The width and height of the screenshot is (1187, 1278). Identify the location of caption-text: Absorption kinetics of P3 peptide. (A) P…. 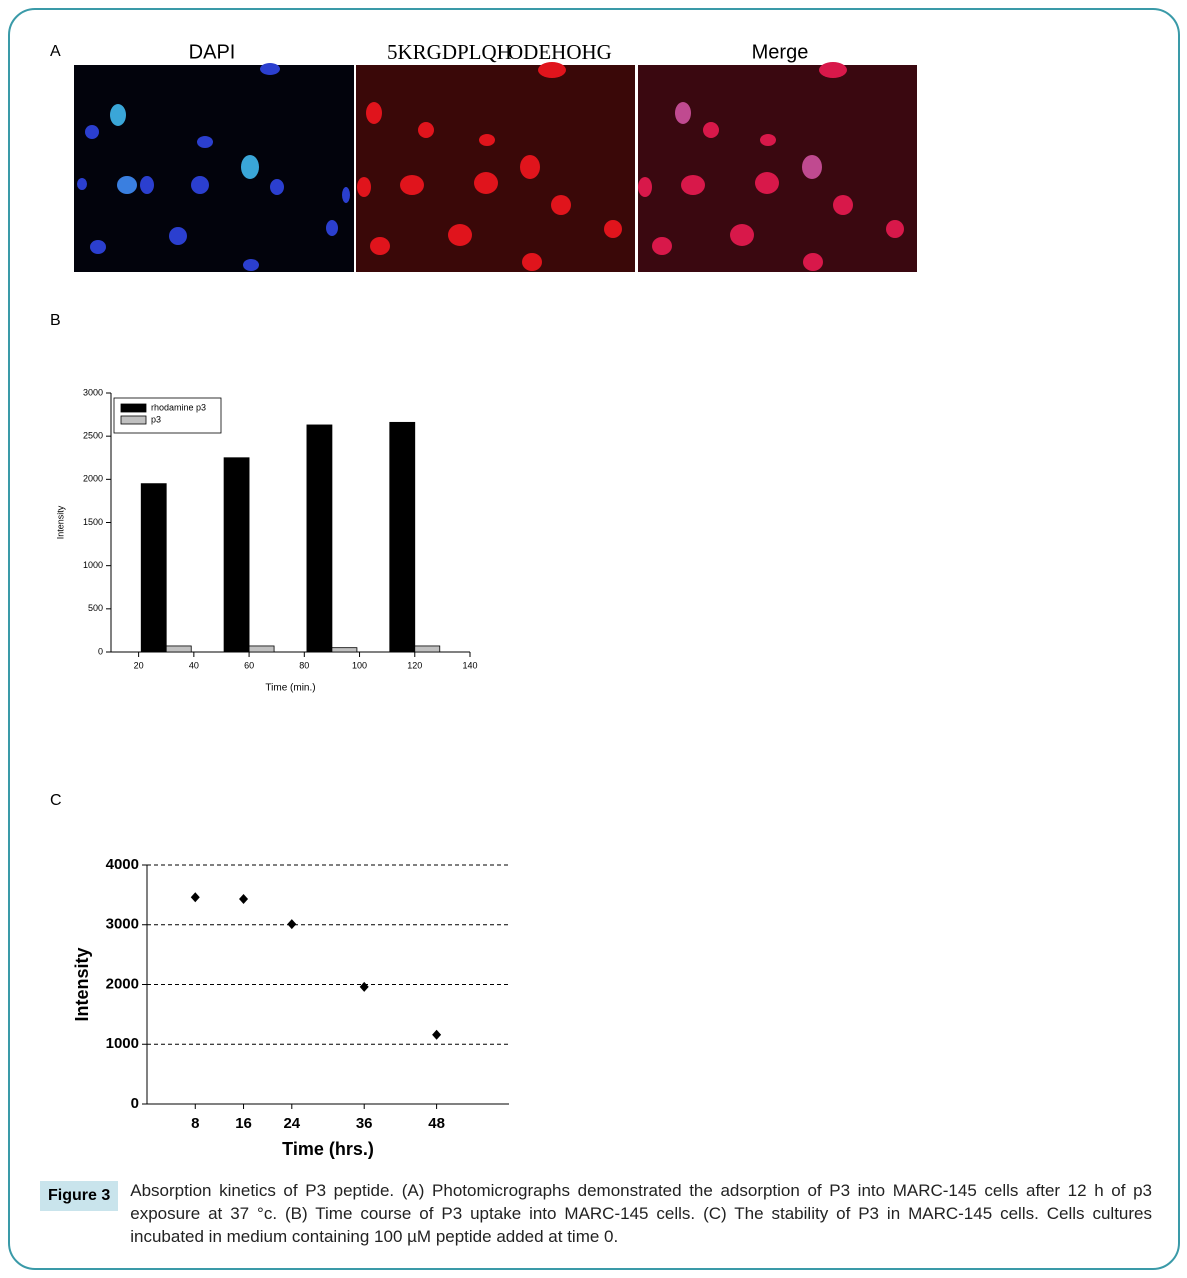
(641, 1213).